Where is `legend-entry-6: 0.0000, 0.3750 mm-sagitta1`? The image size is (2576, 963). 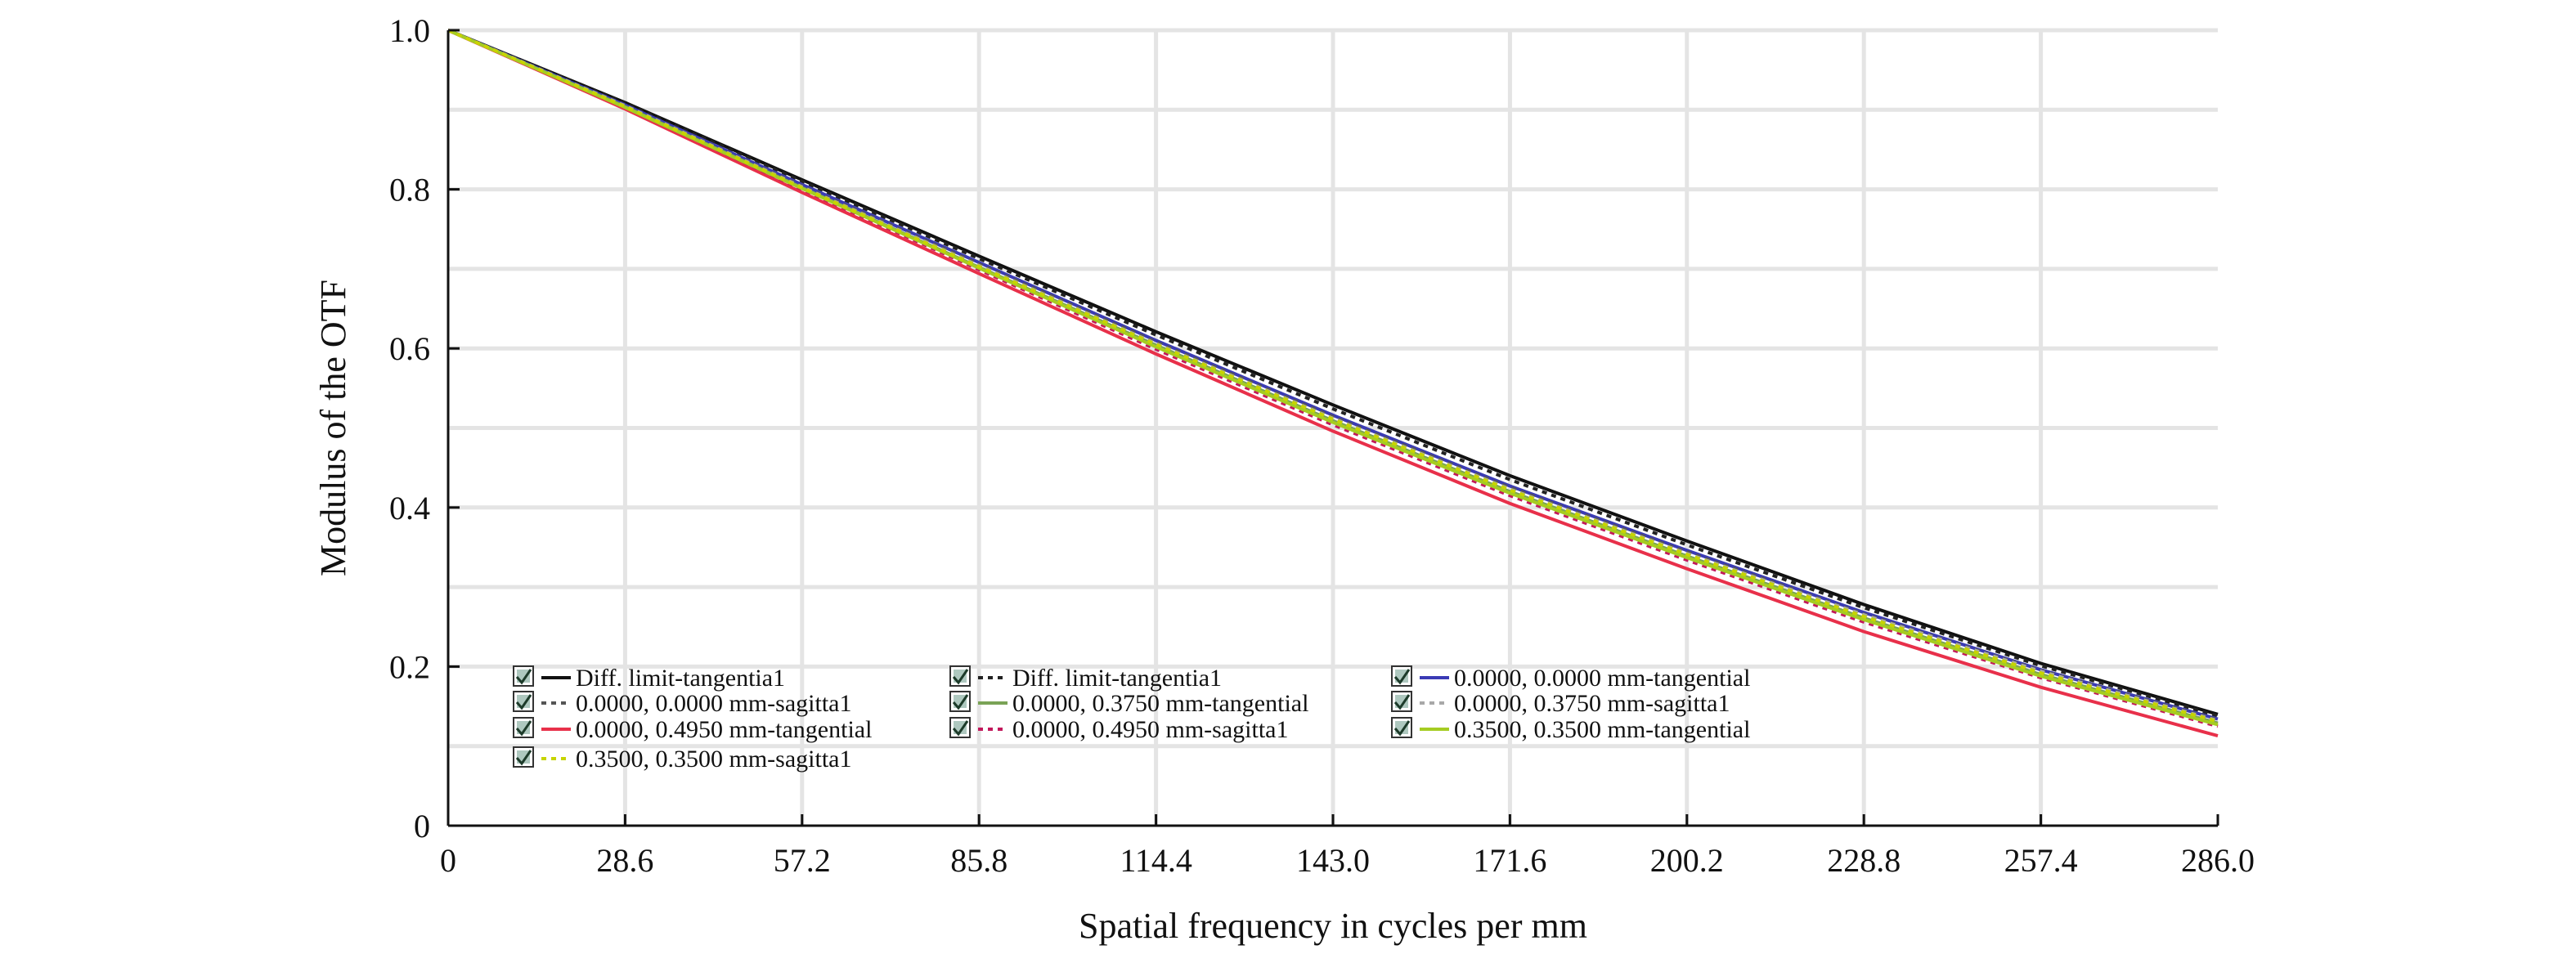 legend-entry-6: 0.0000, 0.3750 mm-sagitta1 is located at coordinates (1561, 703).